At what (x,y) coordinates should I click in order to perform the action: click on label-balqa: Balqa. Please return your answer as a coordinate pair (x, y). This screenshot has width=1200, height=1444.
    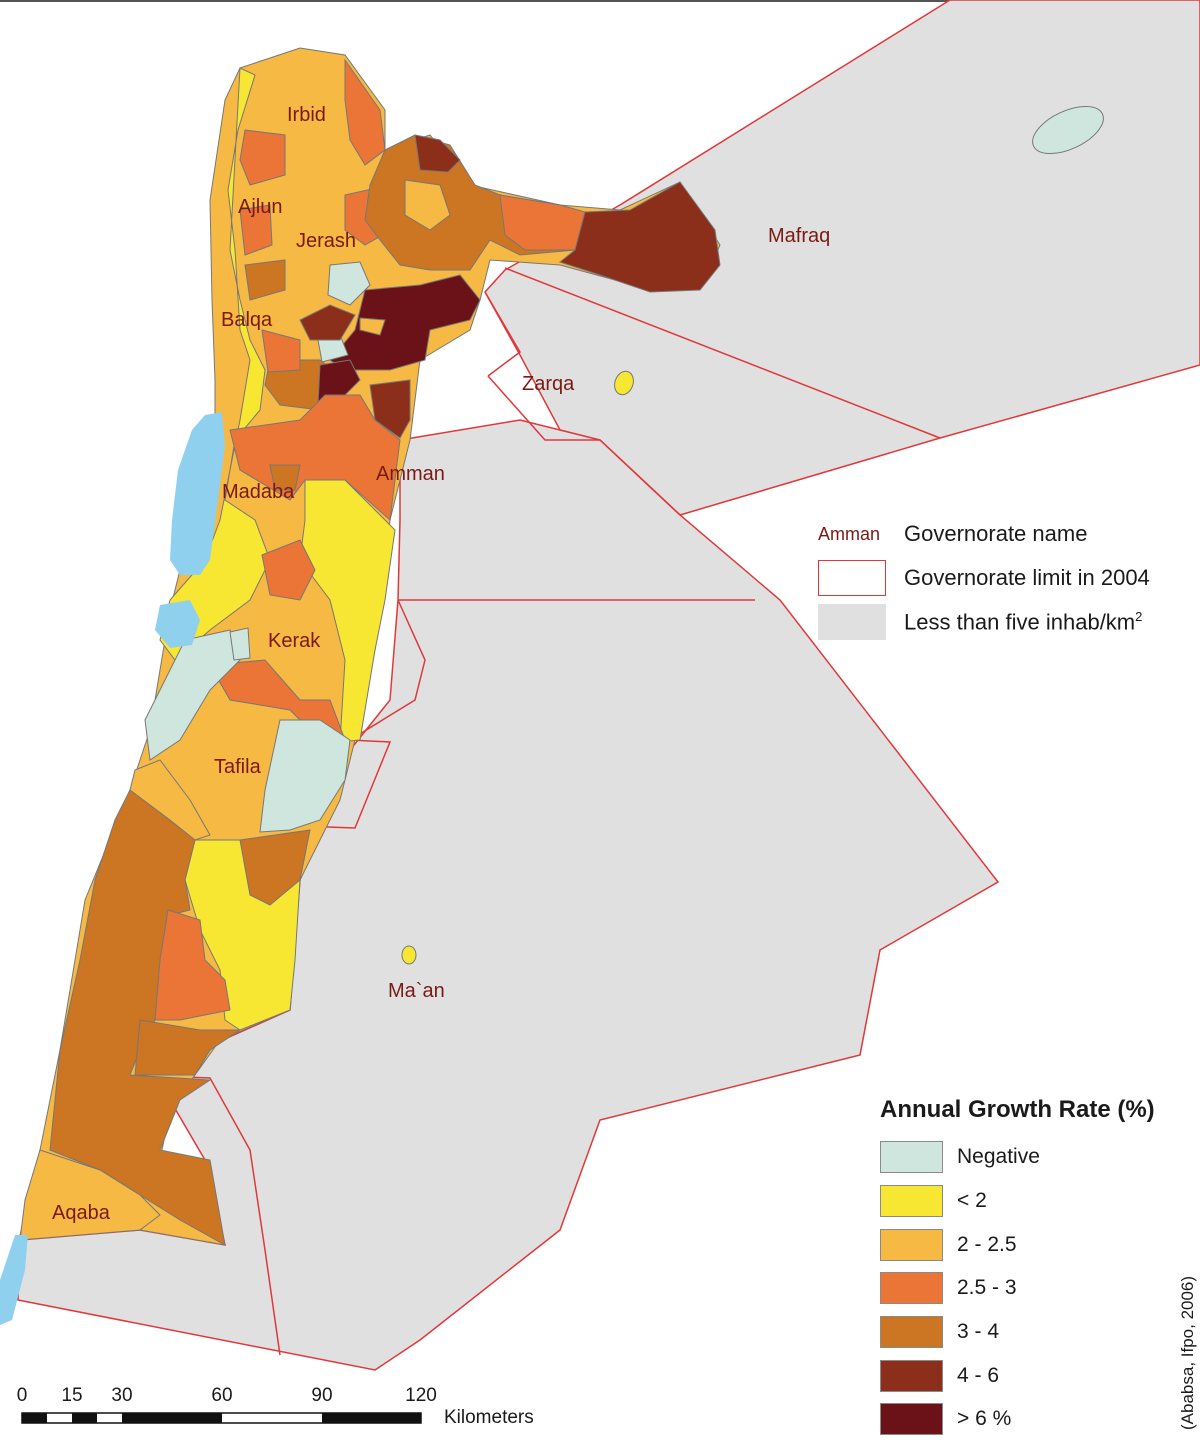
    Looking at the image, I should click on (247, 320).